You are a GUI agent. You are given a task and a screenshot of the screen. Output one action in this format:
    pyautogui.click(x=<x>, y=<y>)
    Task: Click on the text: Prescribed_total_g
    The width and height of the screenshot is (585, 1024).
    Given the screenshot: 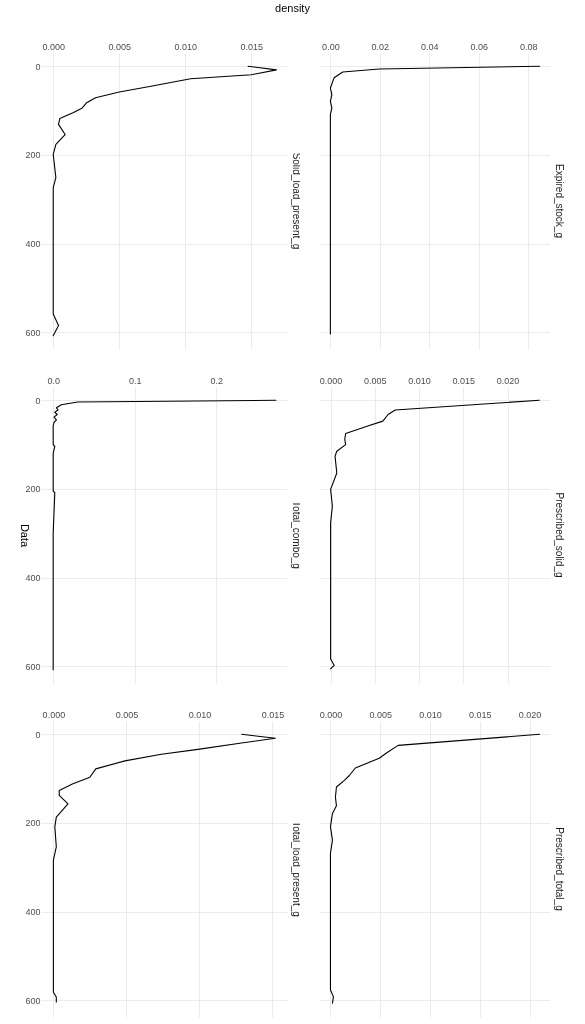 What is the action you would take?
    pyautogui.click(x=559, y=869)
    